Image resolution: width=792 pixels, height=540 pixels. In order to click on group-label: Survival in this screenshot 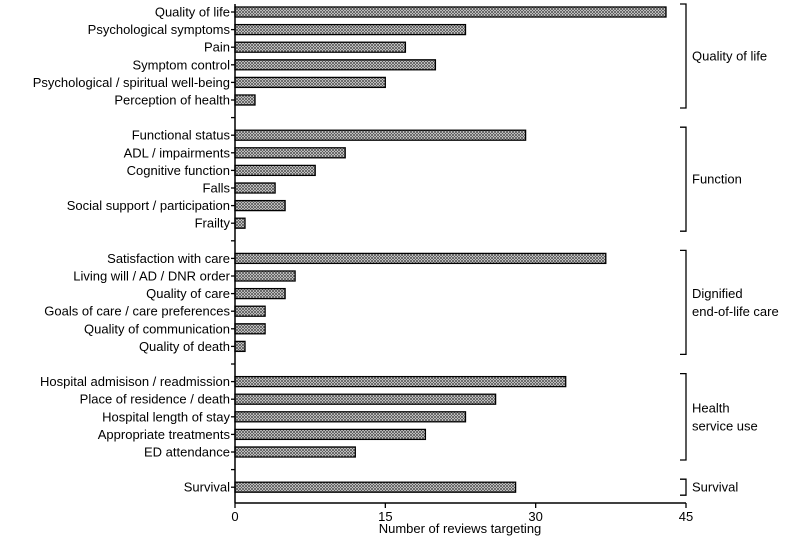, I will do `click(715, 487)`.